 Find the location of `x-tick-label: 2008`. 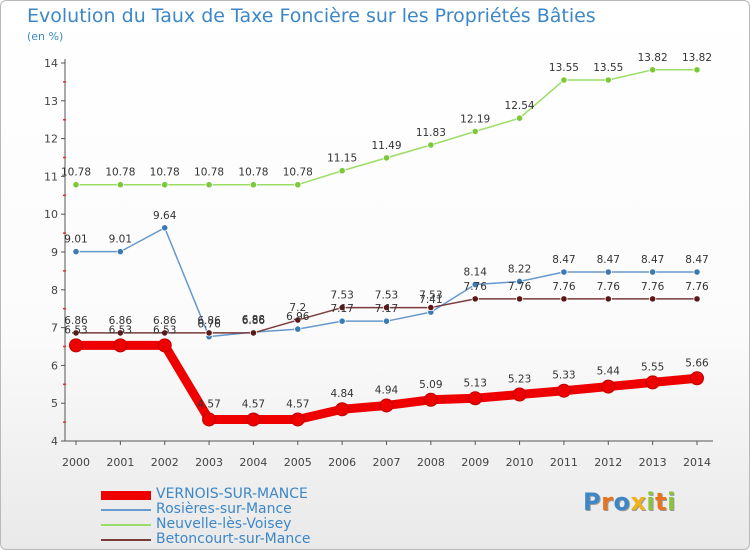

x-tick-label: 2008 is located at coordinates (431, 462).